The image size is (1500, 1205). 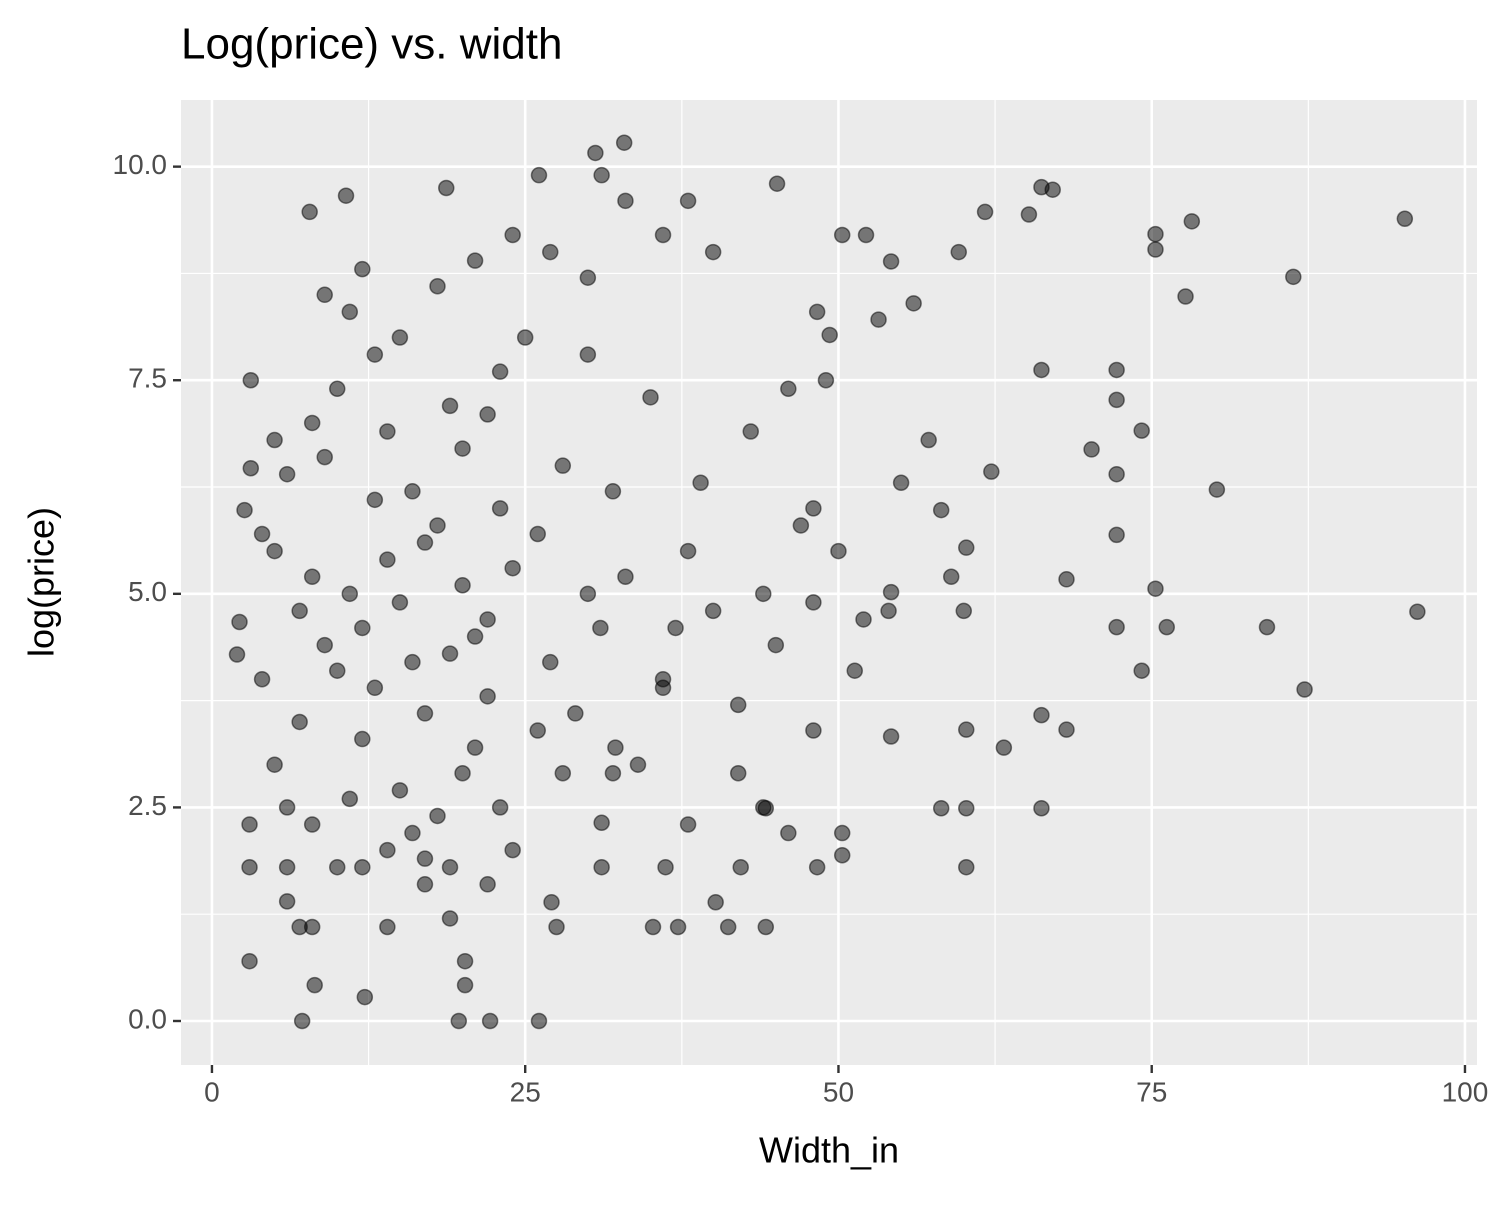 I want to click on x-tick-label: 75, so click(x=1151, y=1091).